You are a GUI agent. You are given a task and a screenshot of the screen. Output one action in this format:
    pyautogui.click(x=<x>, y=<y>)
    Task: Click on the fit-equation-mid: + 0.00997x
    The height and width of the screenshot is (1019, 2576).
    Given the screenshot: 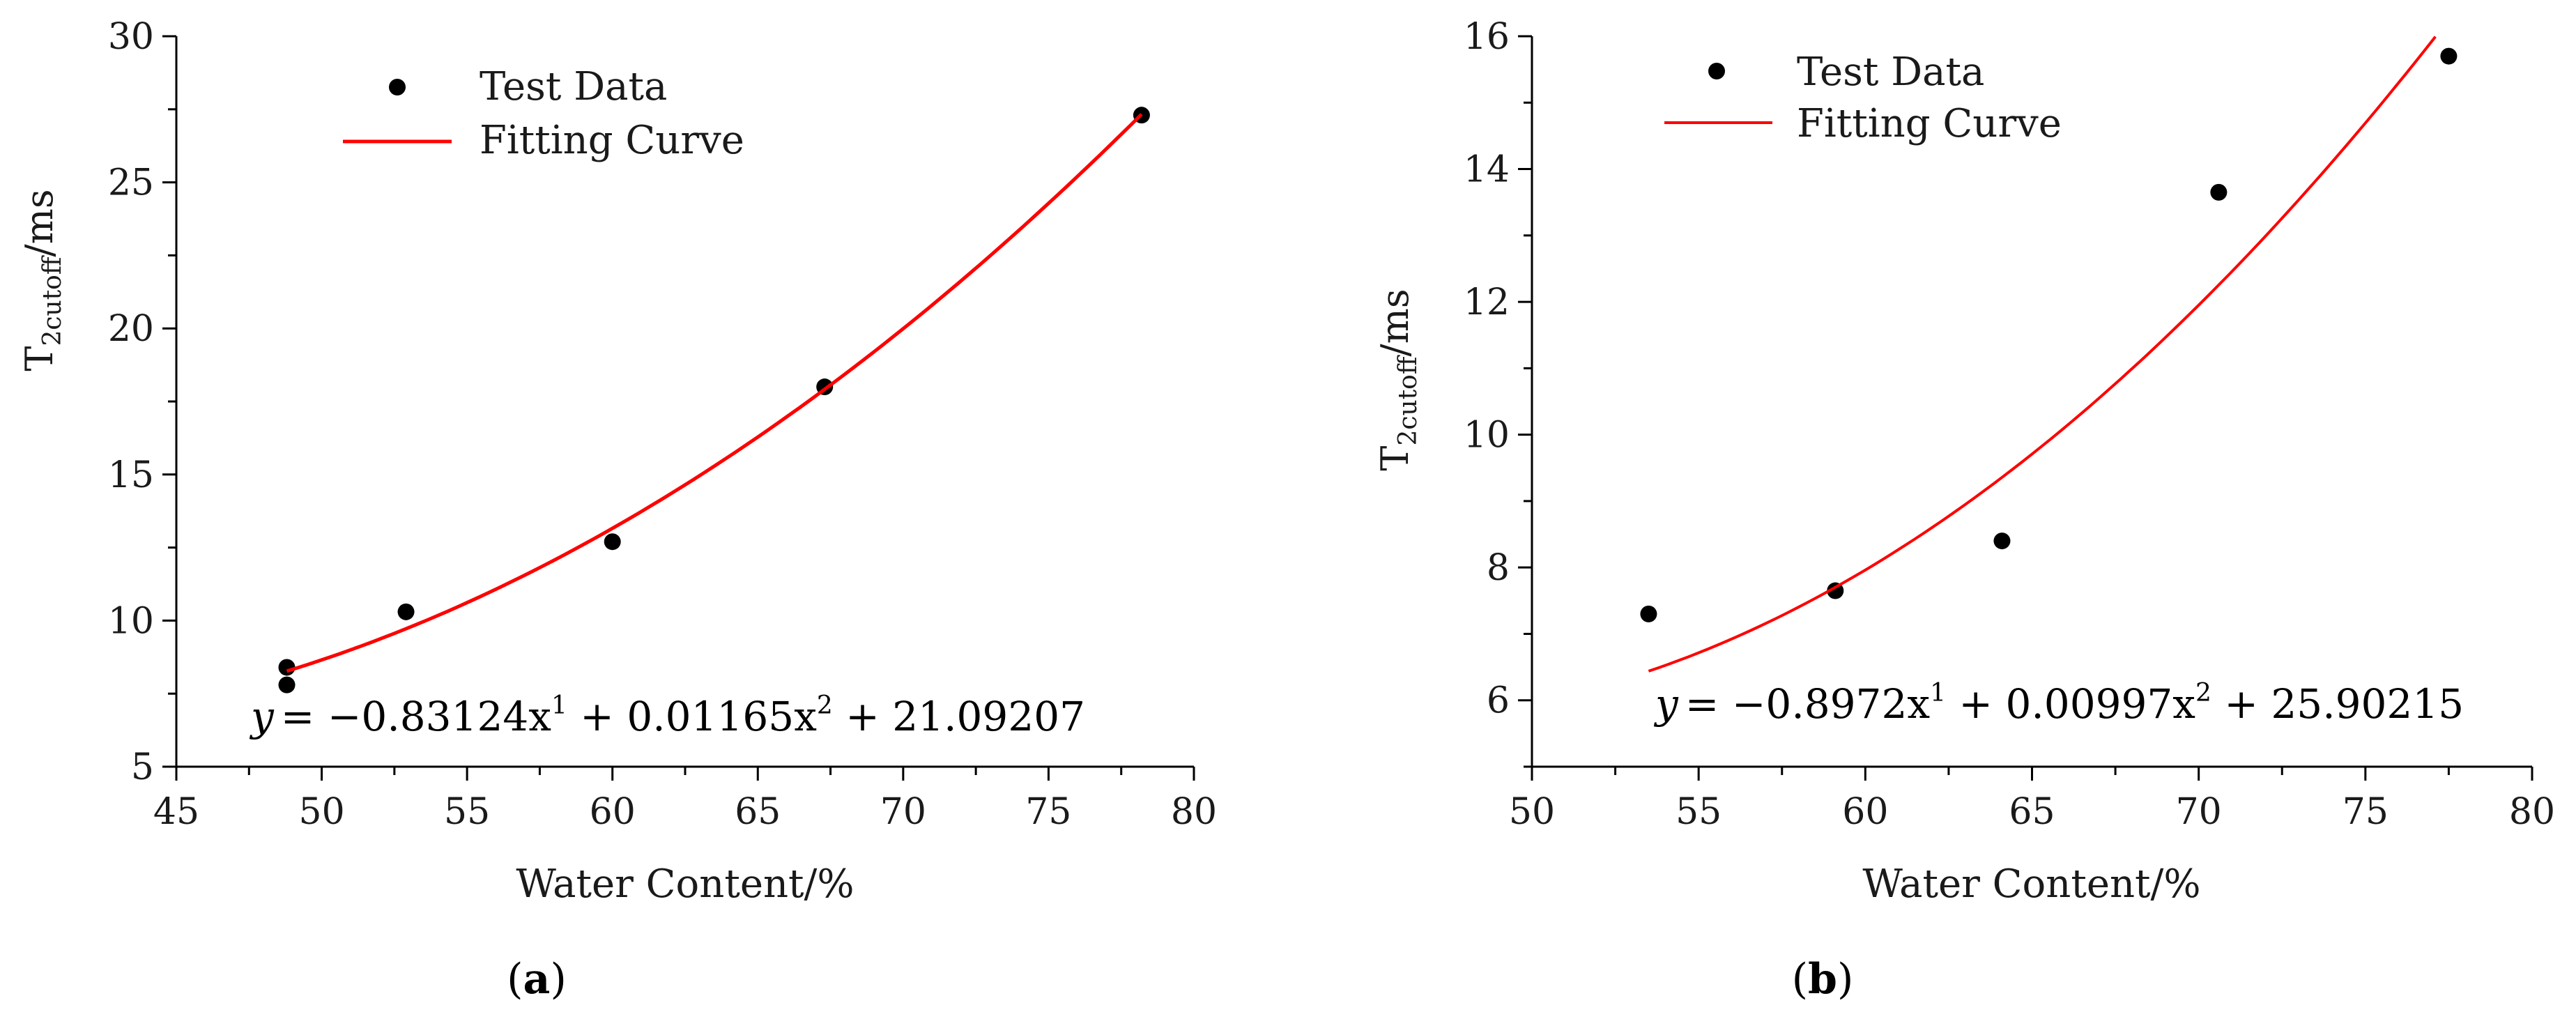 What is the action you would take?
    pyautogui.click(x=2070, y=704)
    